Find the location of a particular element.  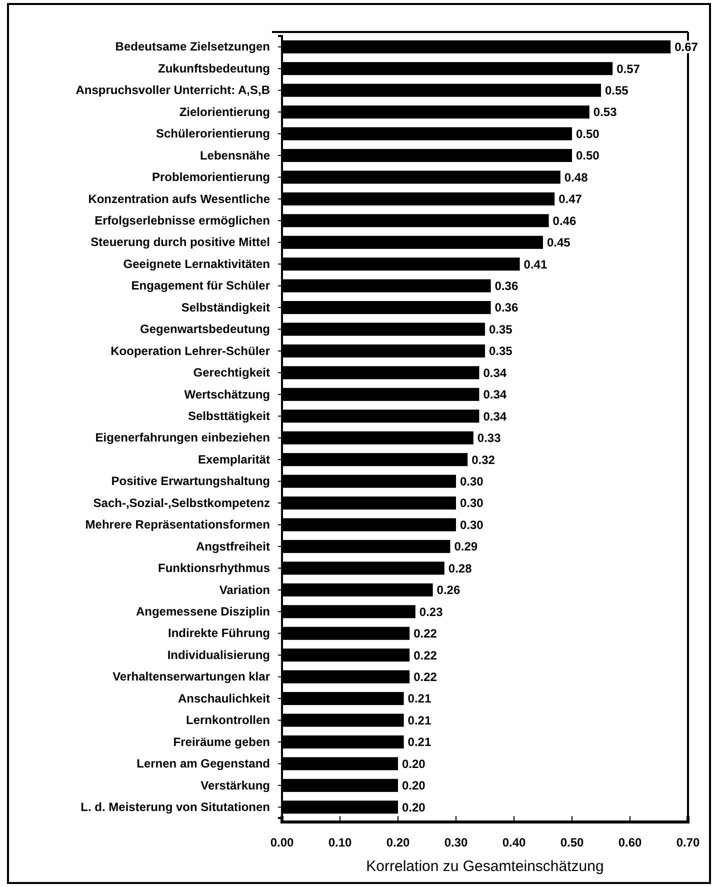

data-label: 0.28 is located at coordinates (460, 568).